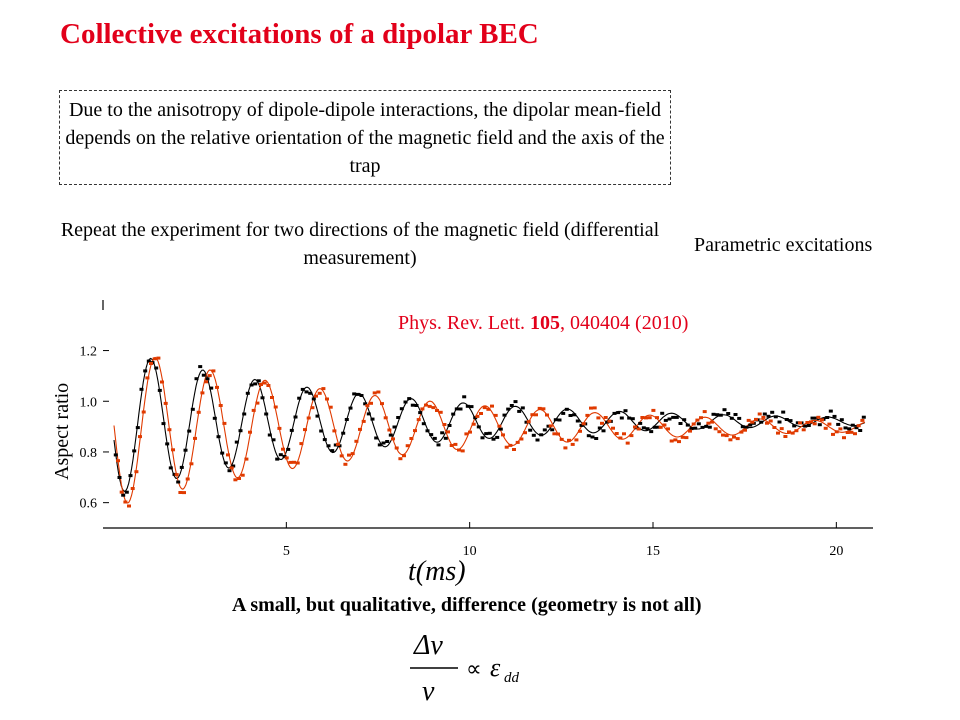 The width and height of the screenshot is (960, 720). I want to click on proportional-symbol: ∝, so click(474, 668).